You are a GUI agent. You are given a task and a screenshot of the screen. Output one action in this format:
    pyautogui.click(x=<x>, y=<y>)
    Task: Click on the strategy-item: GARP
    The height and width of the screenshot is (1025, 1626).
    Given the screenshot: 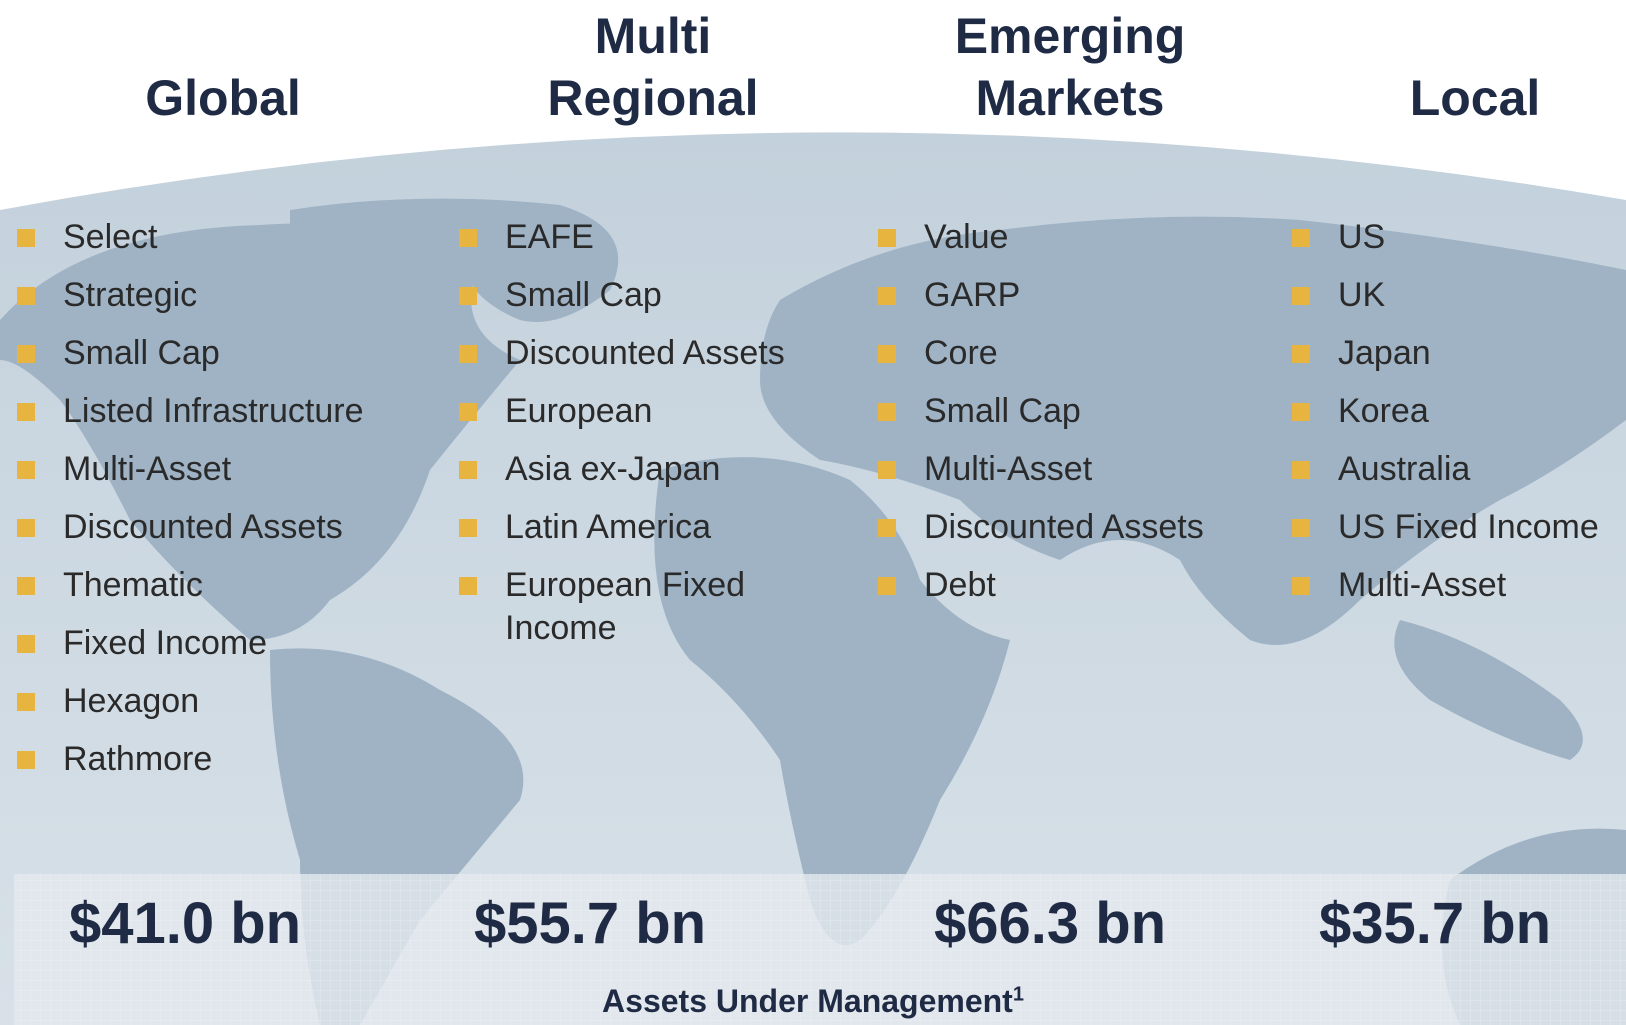 What is the action you would take?
    pyautogui.click(x=1086, y=303)
    